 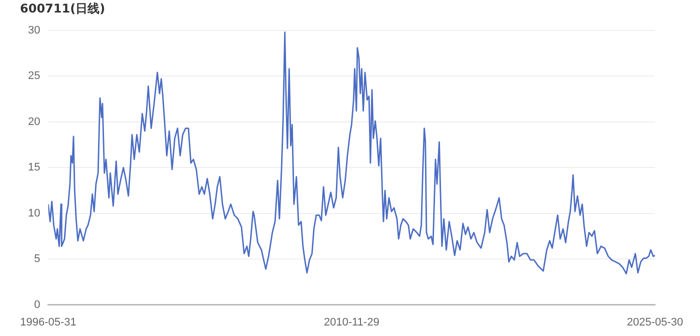 I want to click on y-tick-label: 20, so click(x=34, y=122).